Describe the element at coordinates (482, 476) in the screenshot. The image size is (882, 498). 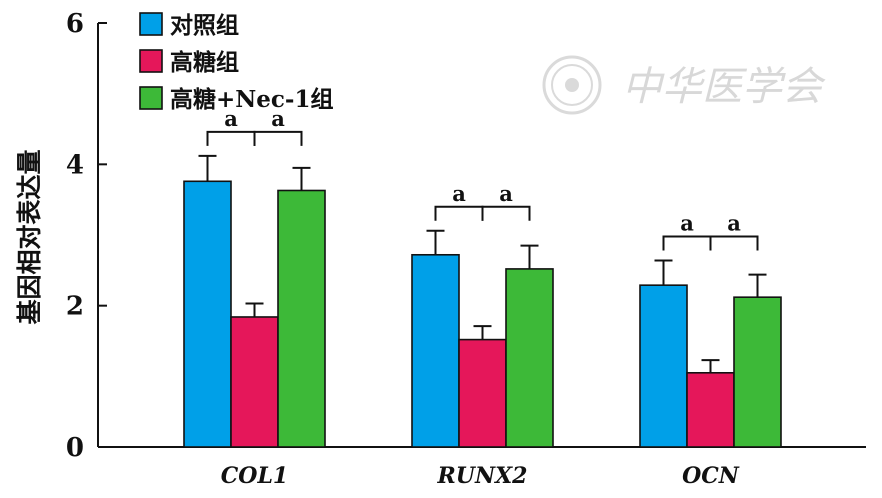
I see `x-category-label: RUNX2` at that location.